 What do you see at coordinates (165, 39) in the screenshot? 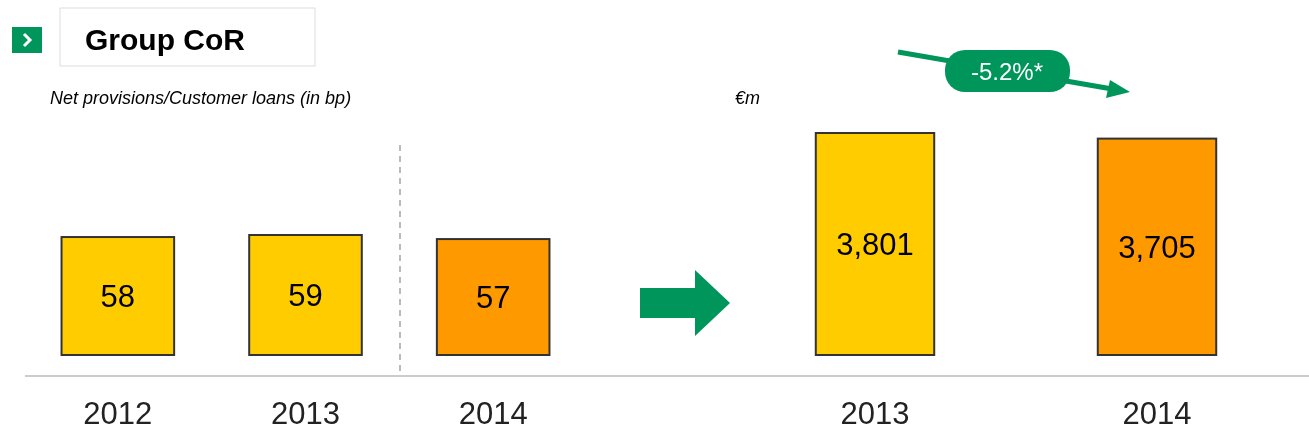
I see `chart-title: Group CoR` at bounding box center [165, 39].